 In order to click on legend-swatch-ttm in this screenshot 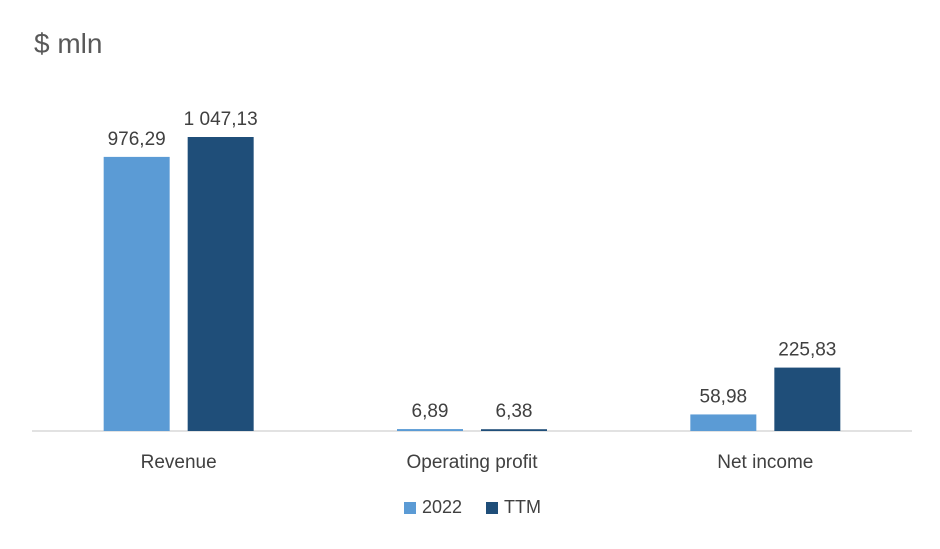, I will do `click(492, 508)`.